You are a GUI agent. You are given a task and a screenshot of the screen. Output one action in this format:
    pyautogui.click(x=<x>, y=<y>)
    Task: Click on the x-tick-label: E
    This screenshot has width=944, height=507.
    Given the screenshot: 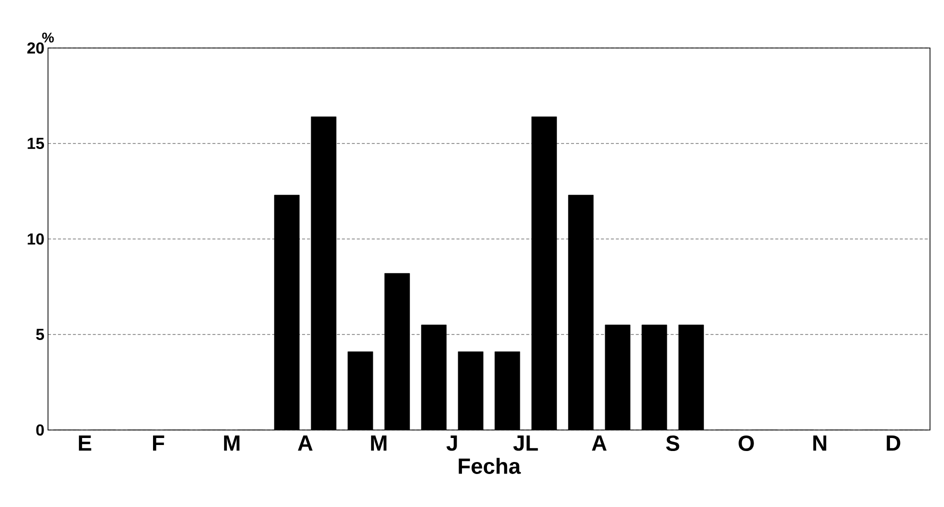 What is the action you would take?
    pyautogui.click(x=85, y=443)
    